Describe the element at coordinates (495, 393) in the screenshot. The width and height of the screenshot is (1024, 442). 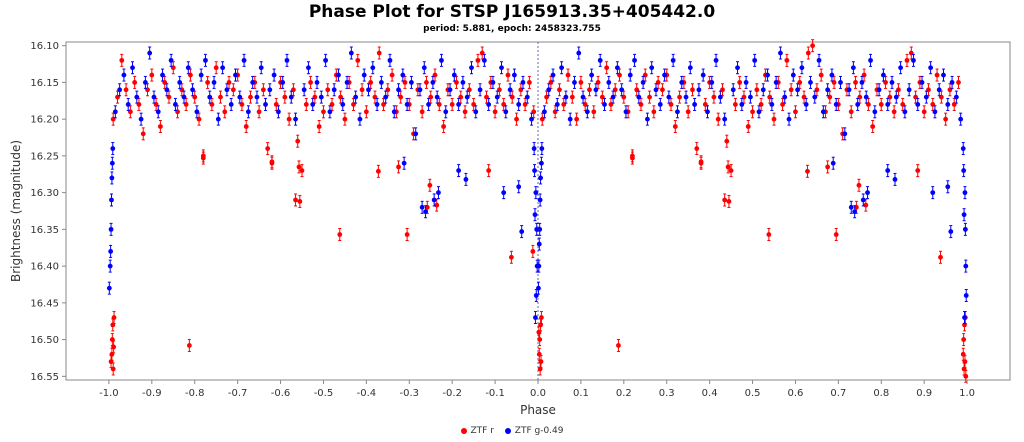
I see `x-tick-label: -0.1` at that location.